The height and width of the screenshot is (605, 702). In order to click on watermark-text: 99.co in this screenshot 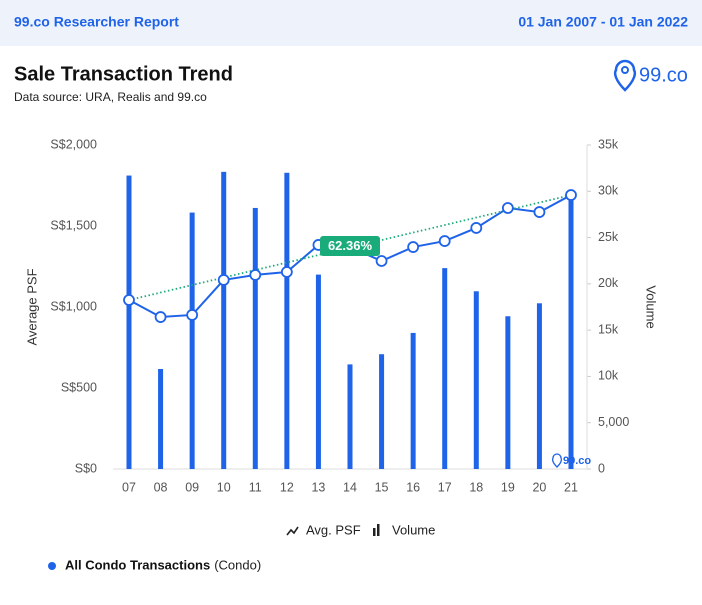, I will do `click(577, 461)`.